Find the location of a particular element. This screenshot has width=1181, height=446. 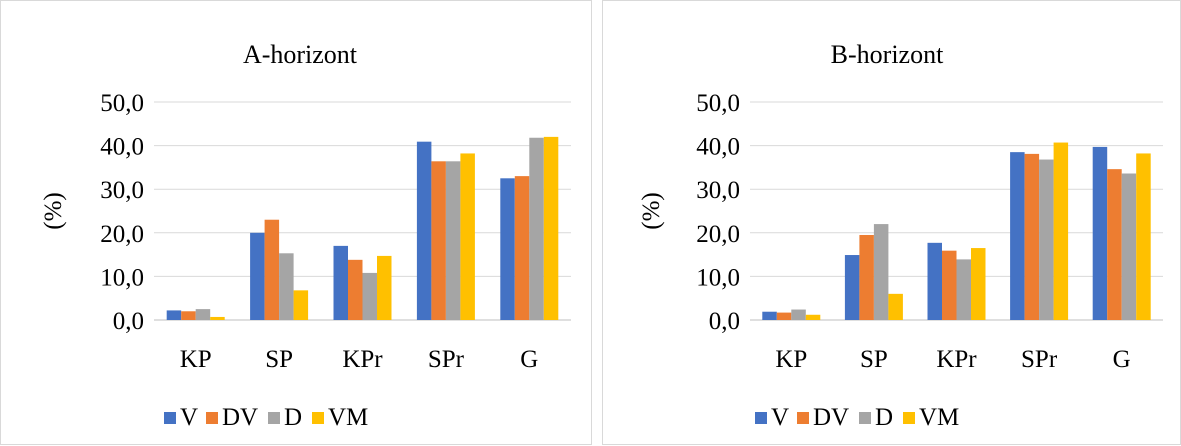

chart-title: B-horizont is located at coordinates (887, 54).